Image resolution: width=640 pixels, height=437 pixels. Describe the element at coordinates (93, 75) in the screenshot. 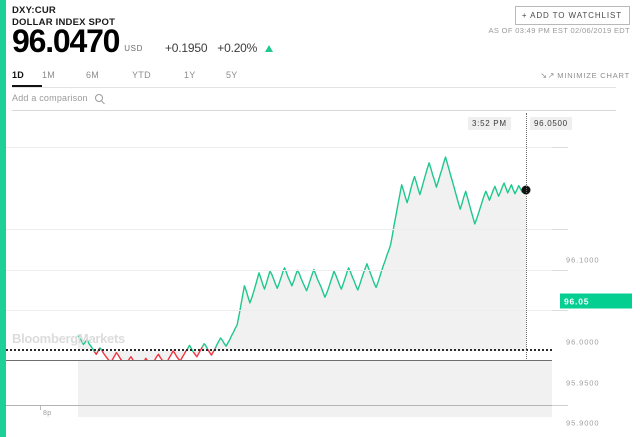

I see `range-tab-label: 6M` at that location.